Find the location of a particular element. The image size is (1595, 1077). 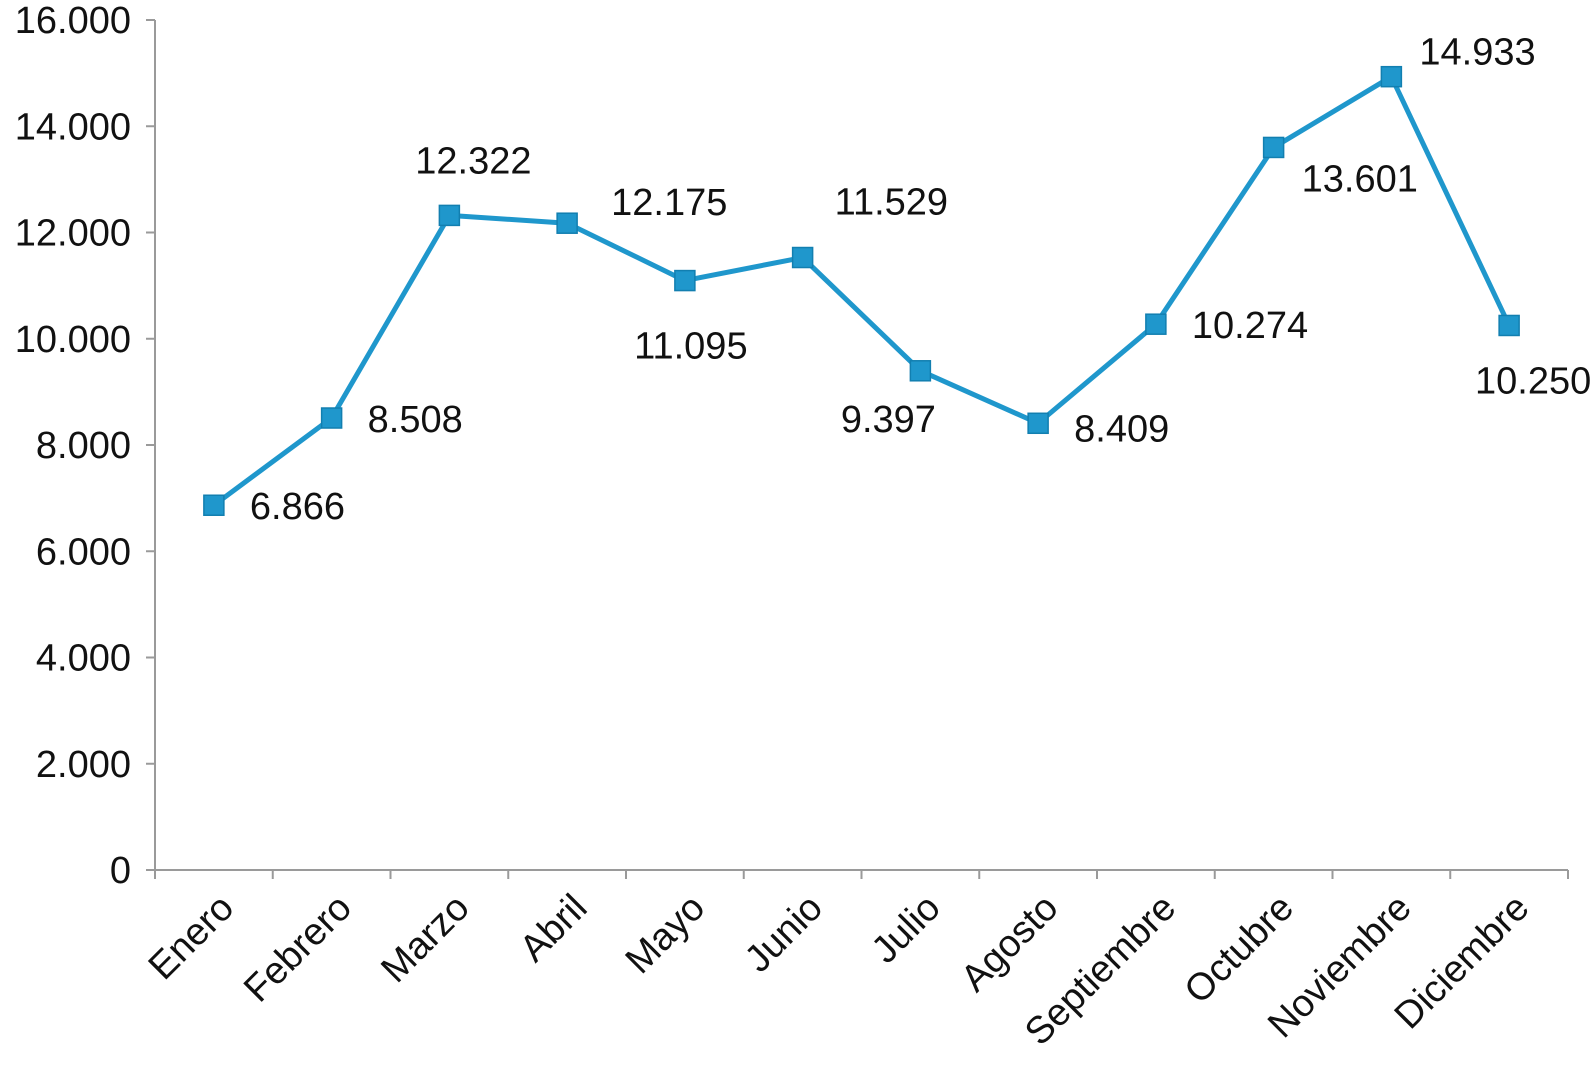

x-tick-label: Abril is located at coordinates (553, 928).